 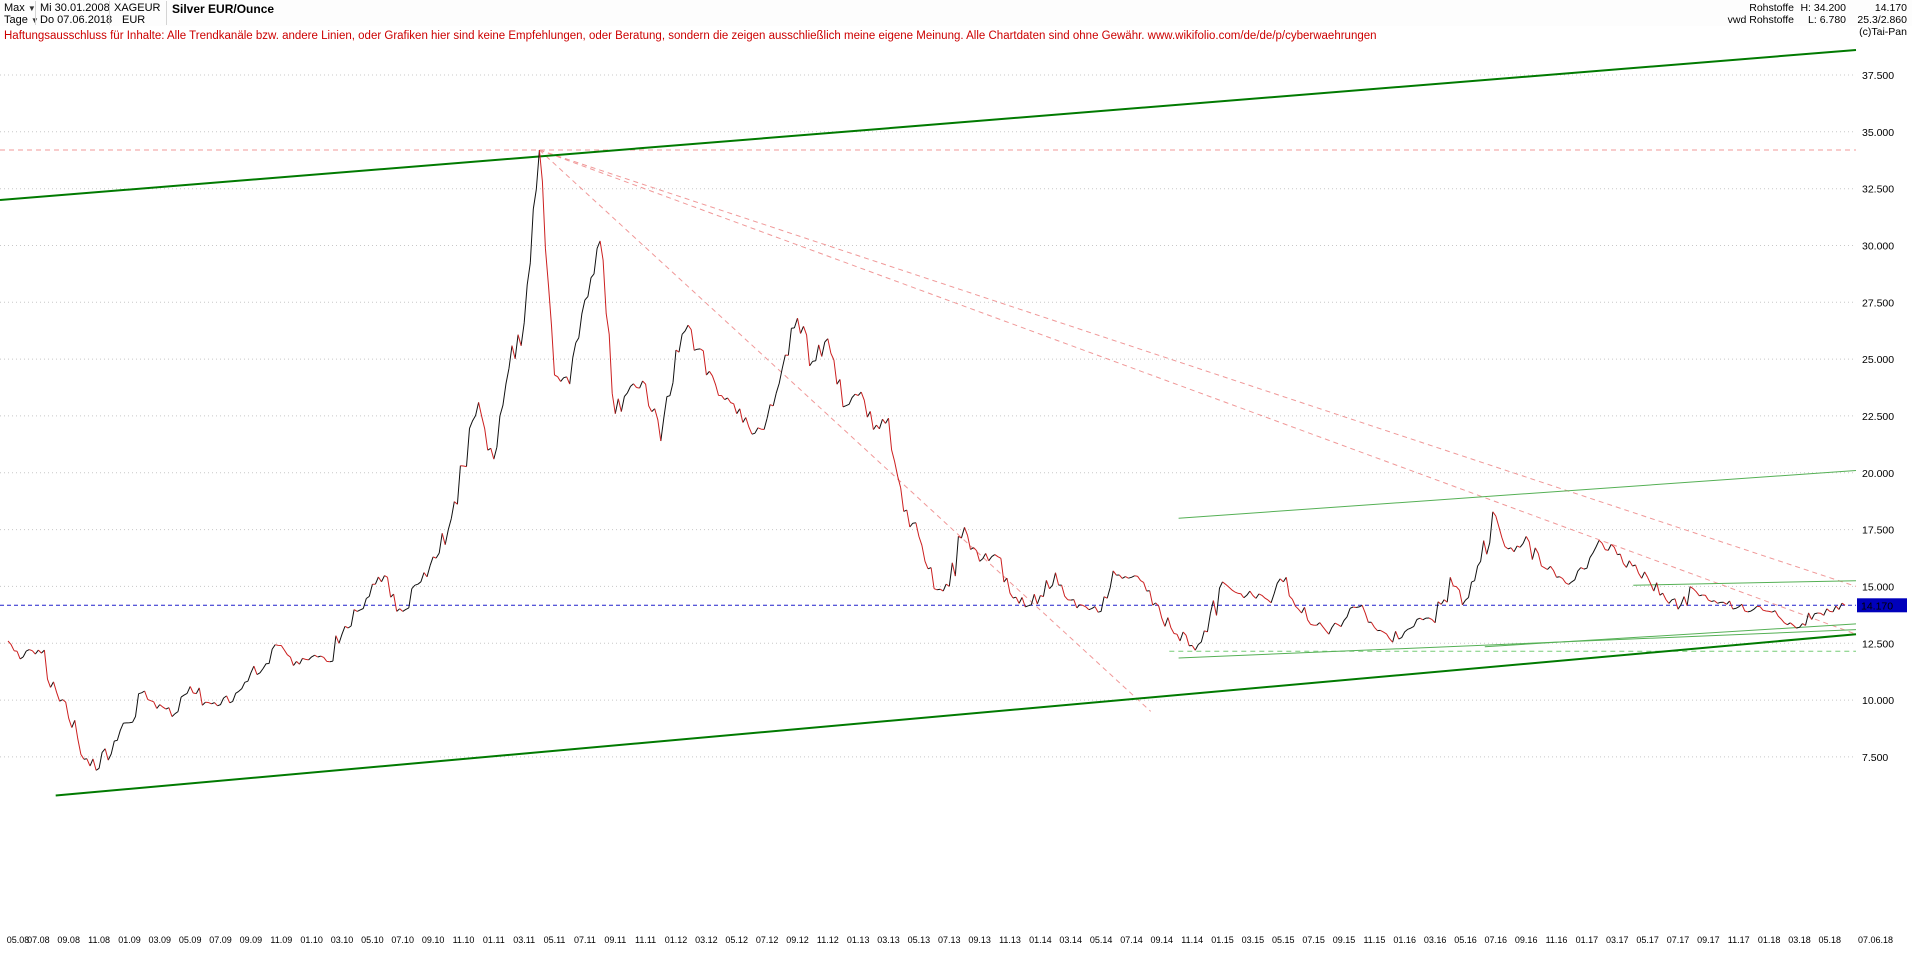 I want to click on svg-text: 11.08, so click(x=99, y=940).